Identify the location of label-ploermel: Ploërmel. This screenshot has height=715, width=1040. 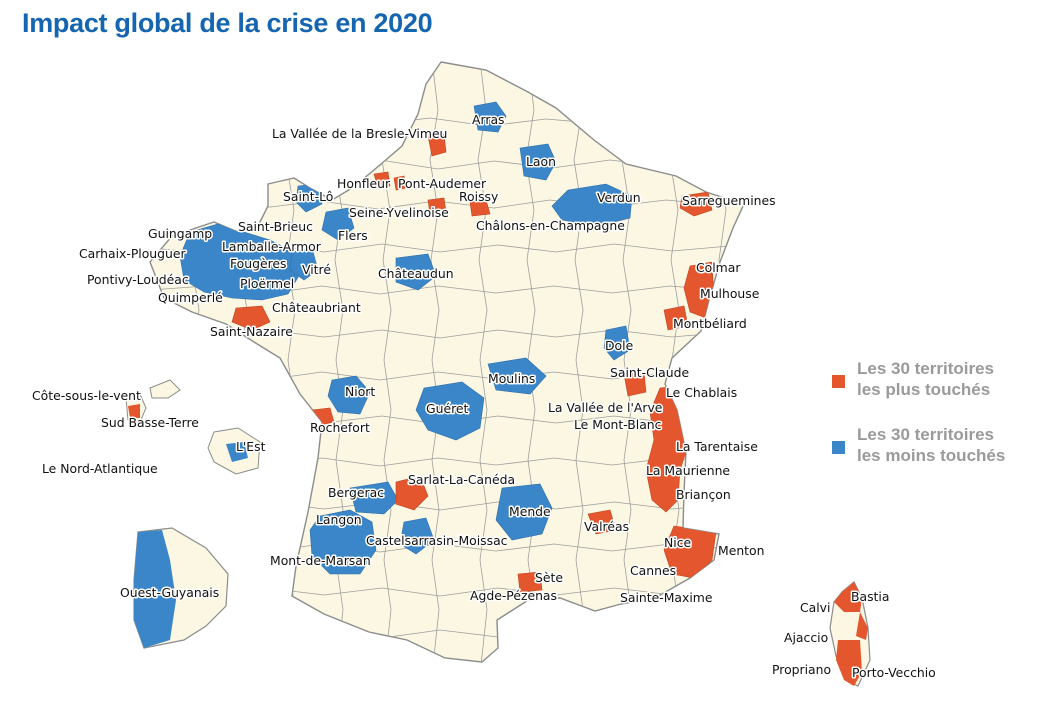
(267, 283).